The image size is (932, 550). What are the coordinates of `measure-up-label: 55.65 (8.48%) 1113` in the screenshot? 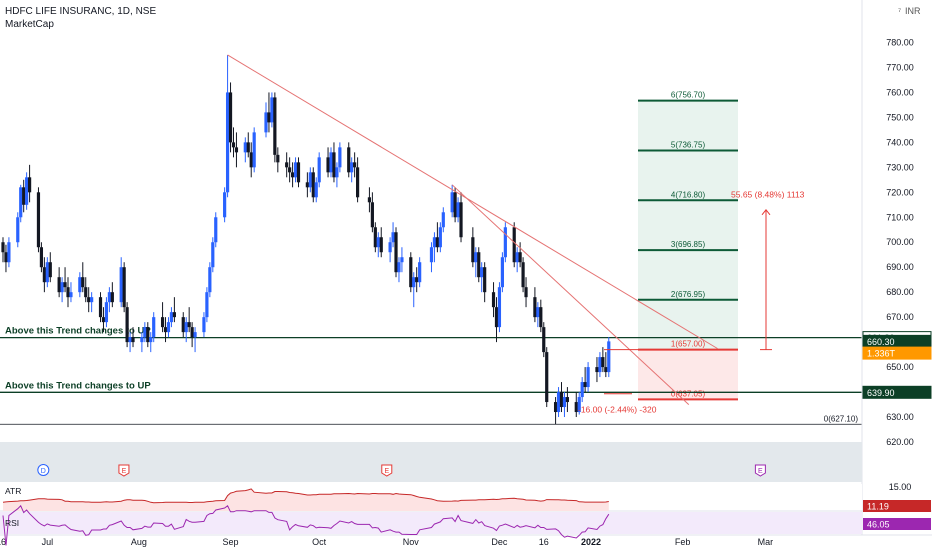 It's located at (768, 194).